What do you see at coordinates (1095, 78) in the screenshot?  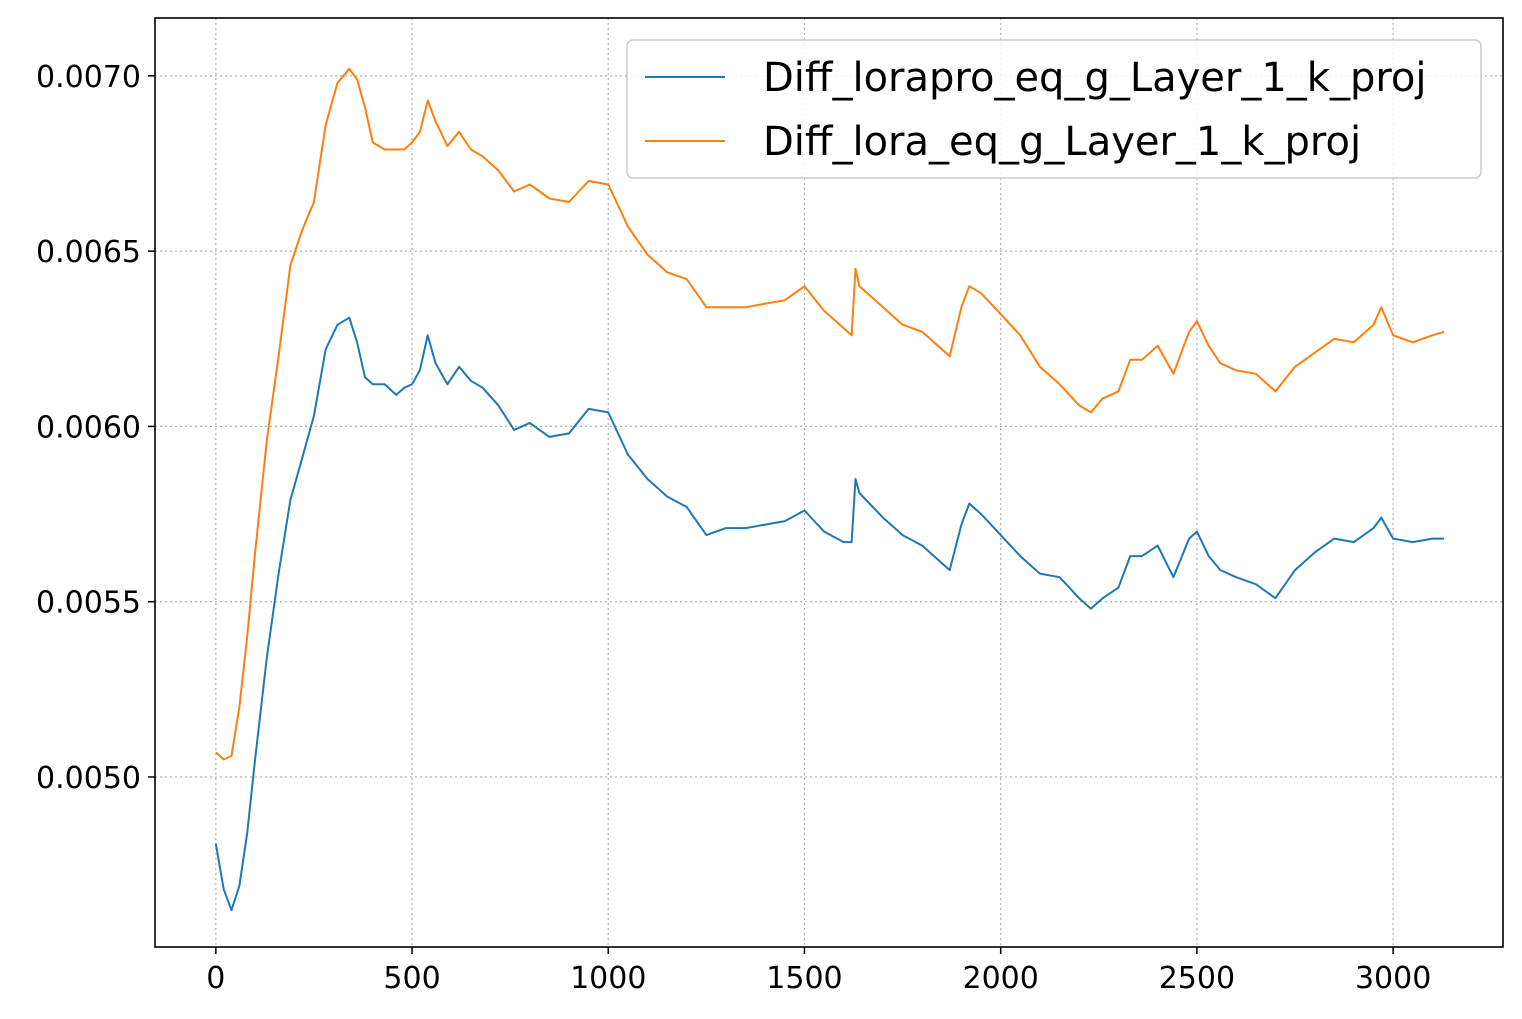 I see `legend-label-1: Diff_lorapro_eq_g_Layer_1_k_proj` at bounding box center [1095, 78].